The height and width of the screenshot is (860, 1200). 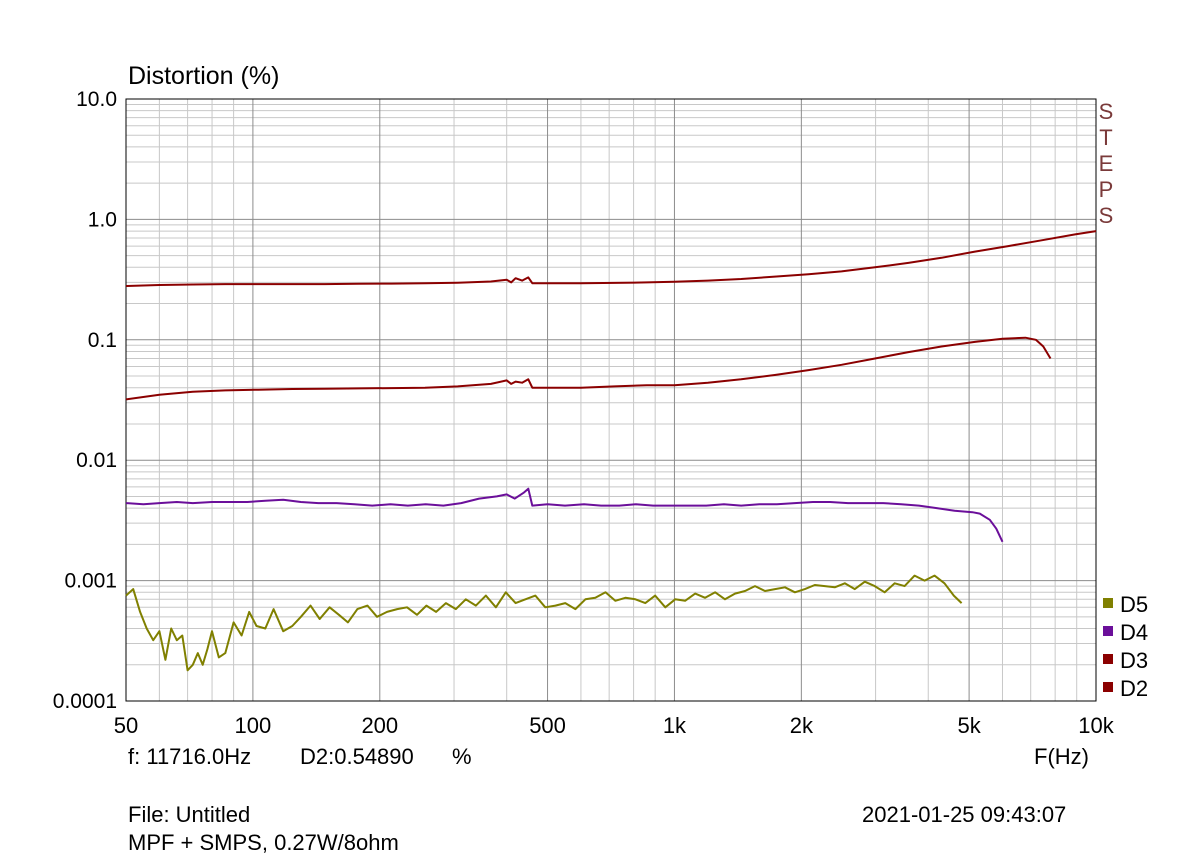 What do you see at coordinates (85, 701) in the screenshot?
I see `y-tick-label: 0.0001` at bounding box center [85, 701].